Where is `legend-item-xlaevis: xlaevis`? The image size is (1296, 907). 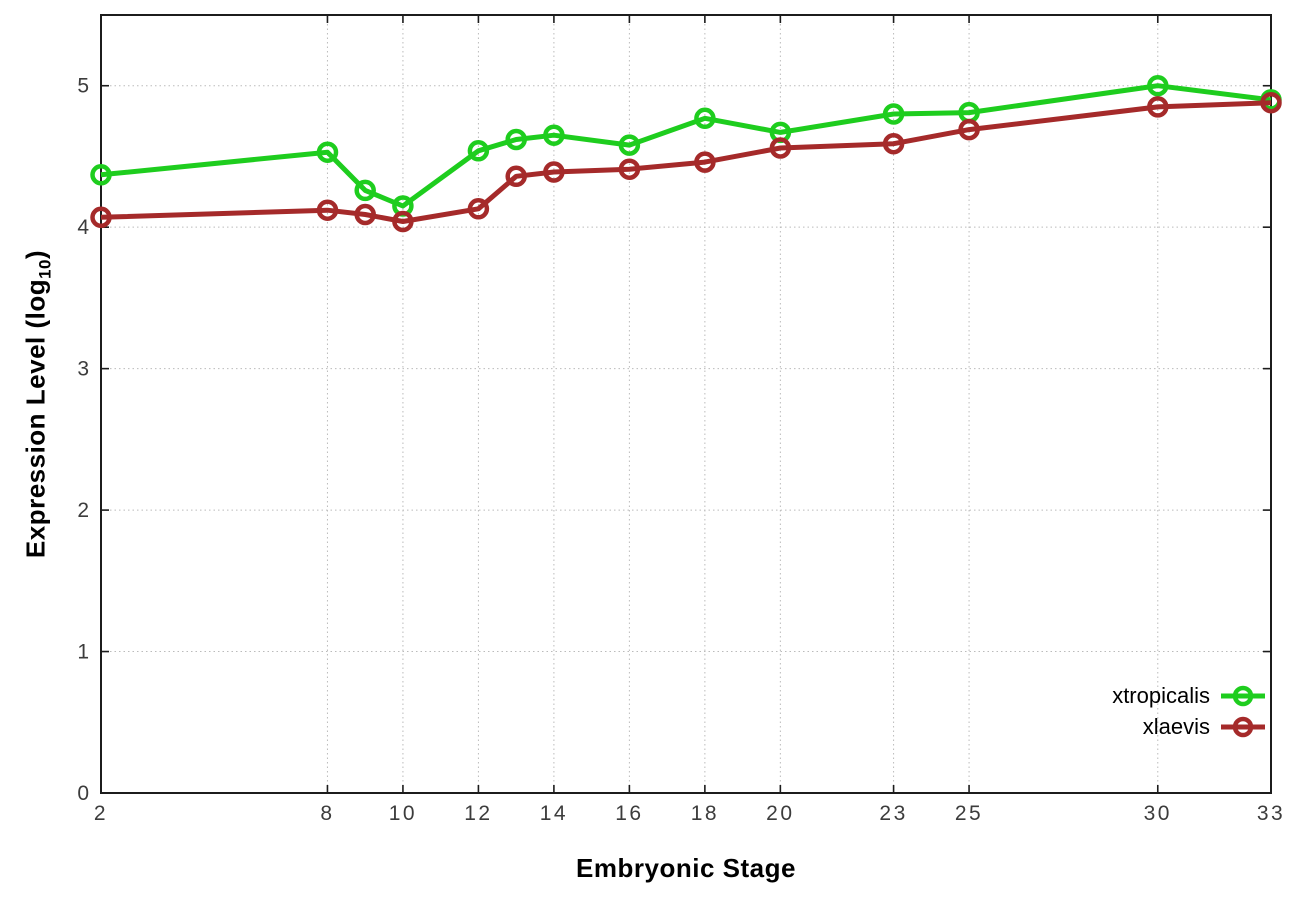 legend-item-xlaevis: xlaevis is located at coordinates (1204, 727).